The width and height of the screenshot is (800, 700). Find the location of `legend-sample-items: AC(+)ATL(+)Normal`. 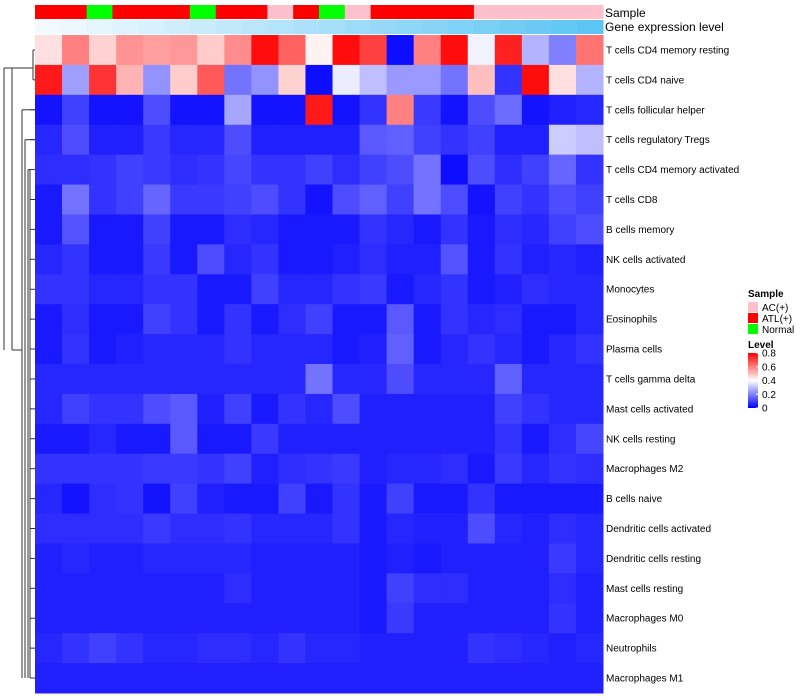

legend-sample-items: AC(+)ATL(+)Normal is located at coordinates (771, 319).